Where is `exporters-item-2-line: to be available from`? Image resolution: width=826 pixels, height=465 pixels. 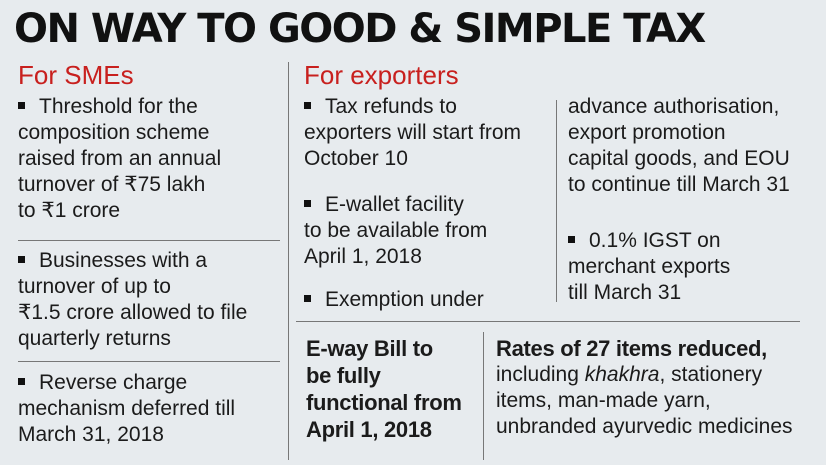
exporters-item-2-line: to be available from is located at coordinates (396, 230).